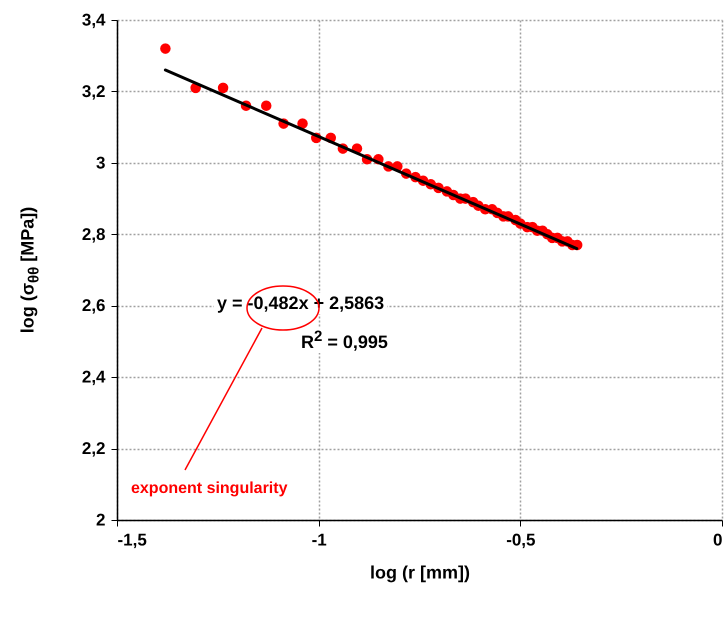 The image size is (727, 621). Describe the element at coordinates (94, 306) in the screenshot. I see `y-tick-label: 2,6` at that location.